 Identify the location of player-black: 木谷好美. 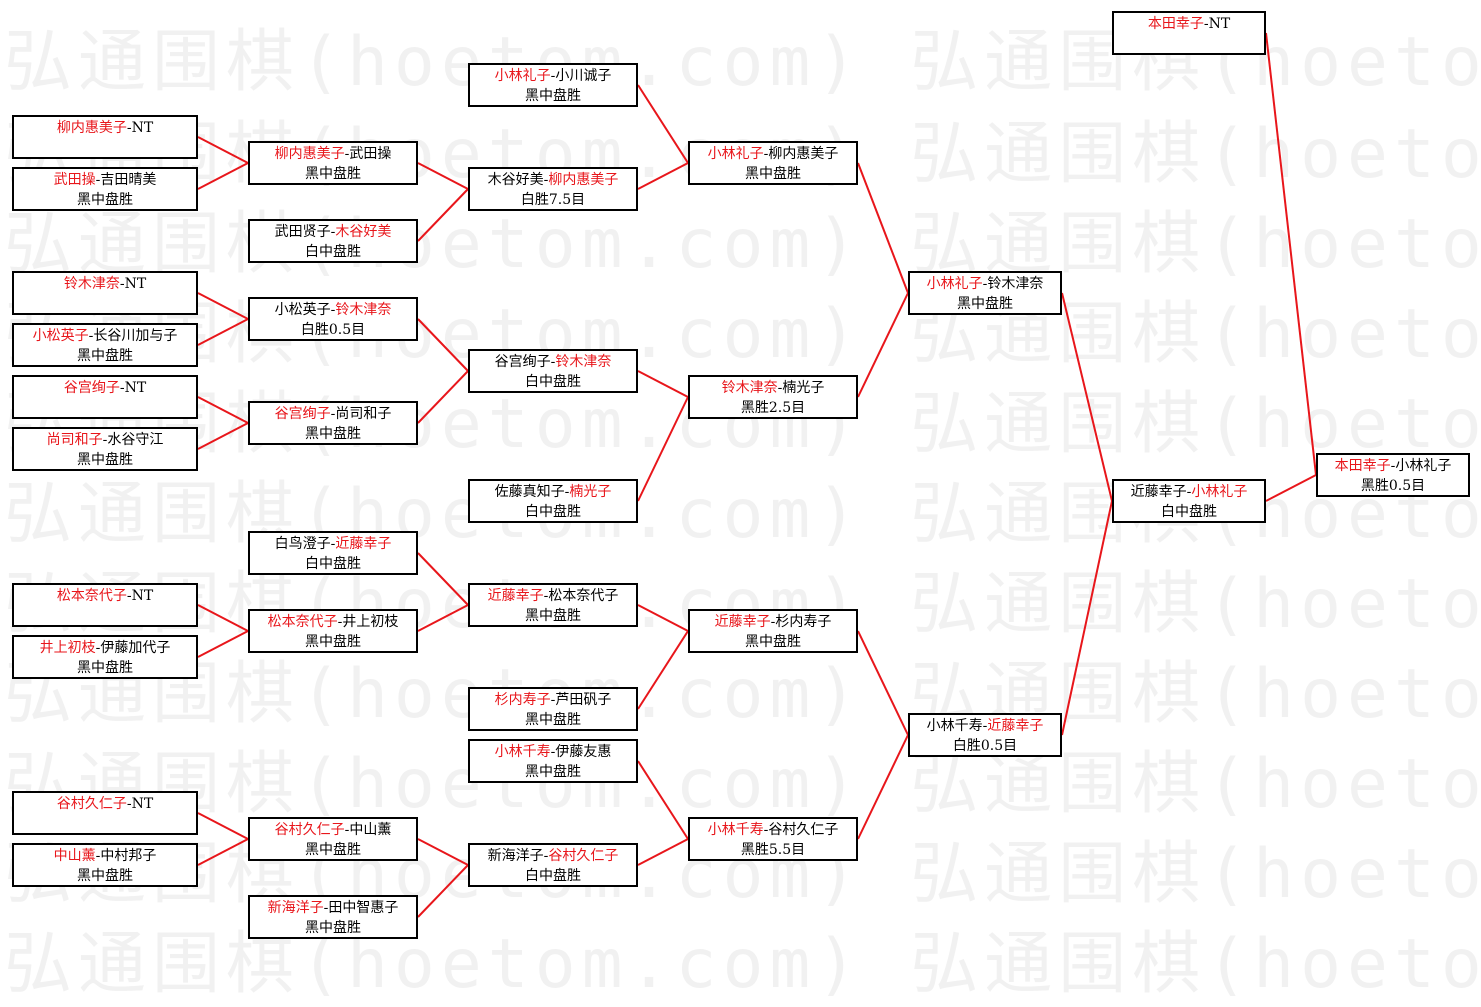
(515, 180).